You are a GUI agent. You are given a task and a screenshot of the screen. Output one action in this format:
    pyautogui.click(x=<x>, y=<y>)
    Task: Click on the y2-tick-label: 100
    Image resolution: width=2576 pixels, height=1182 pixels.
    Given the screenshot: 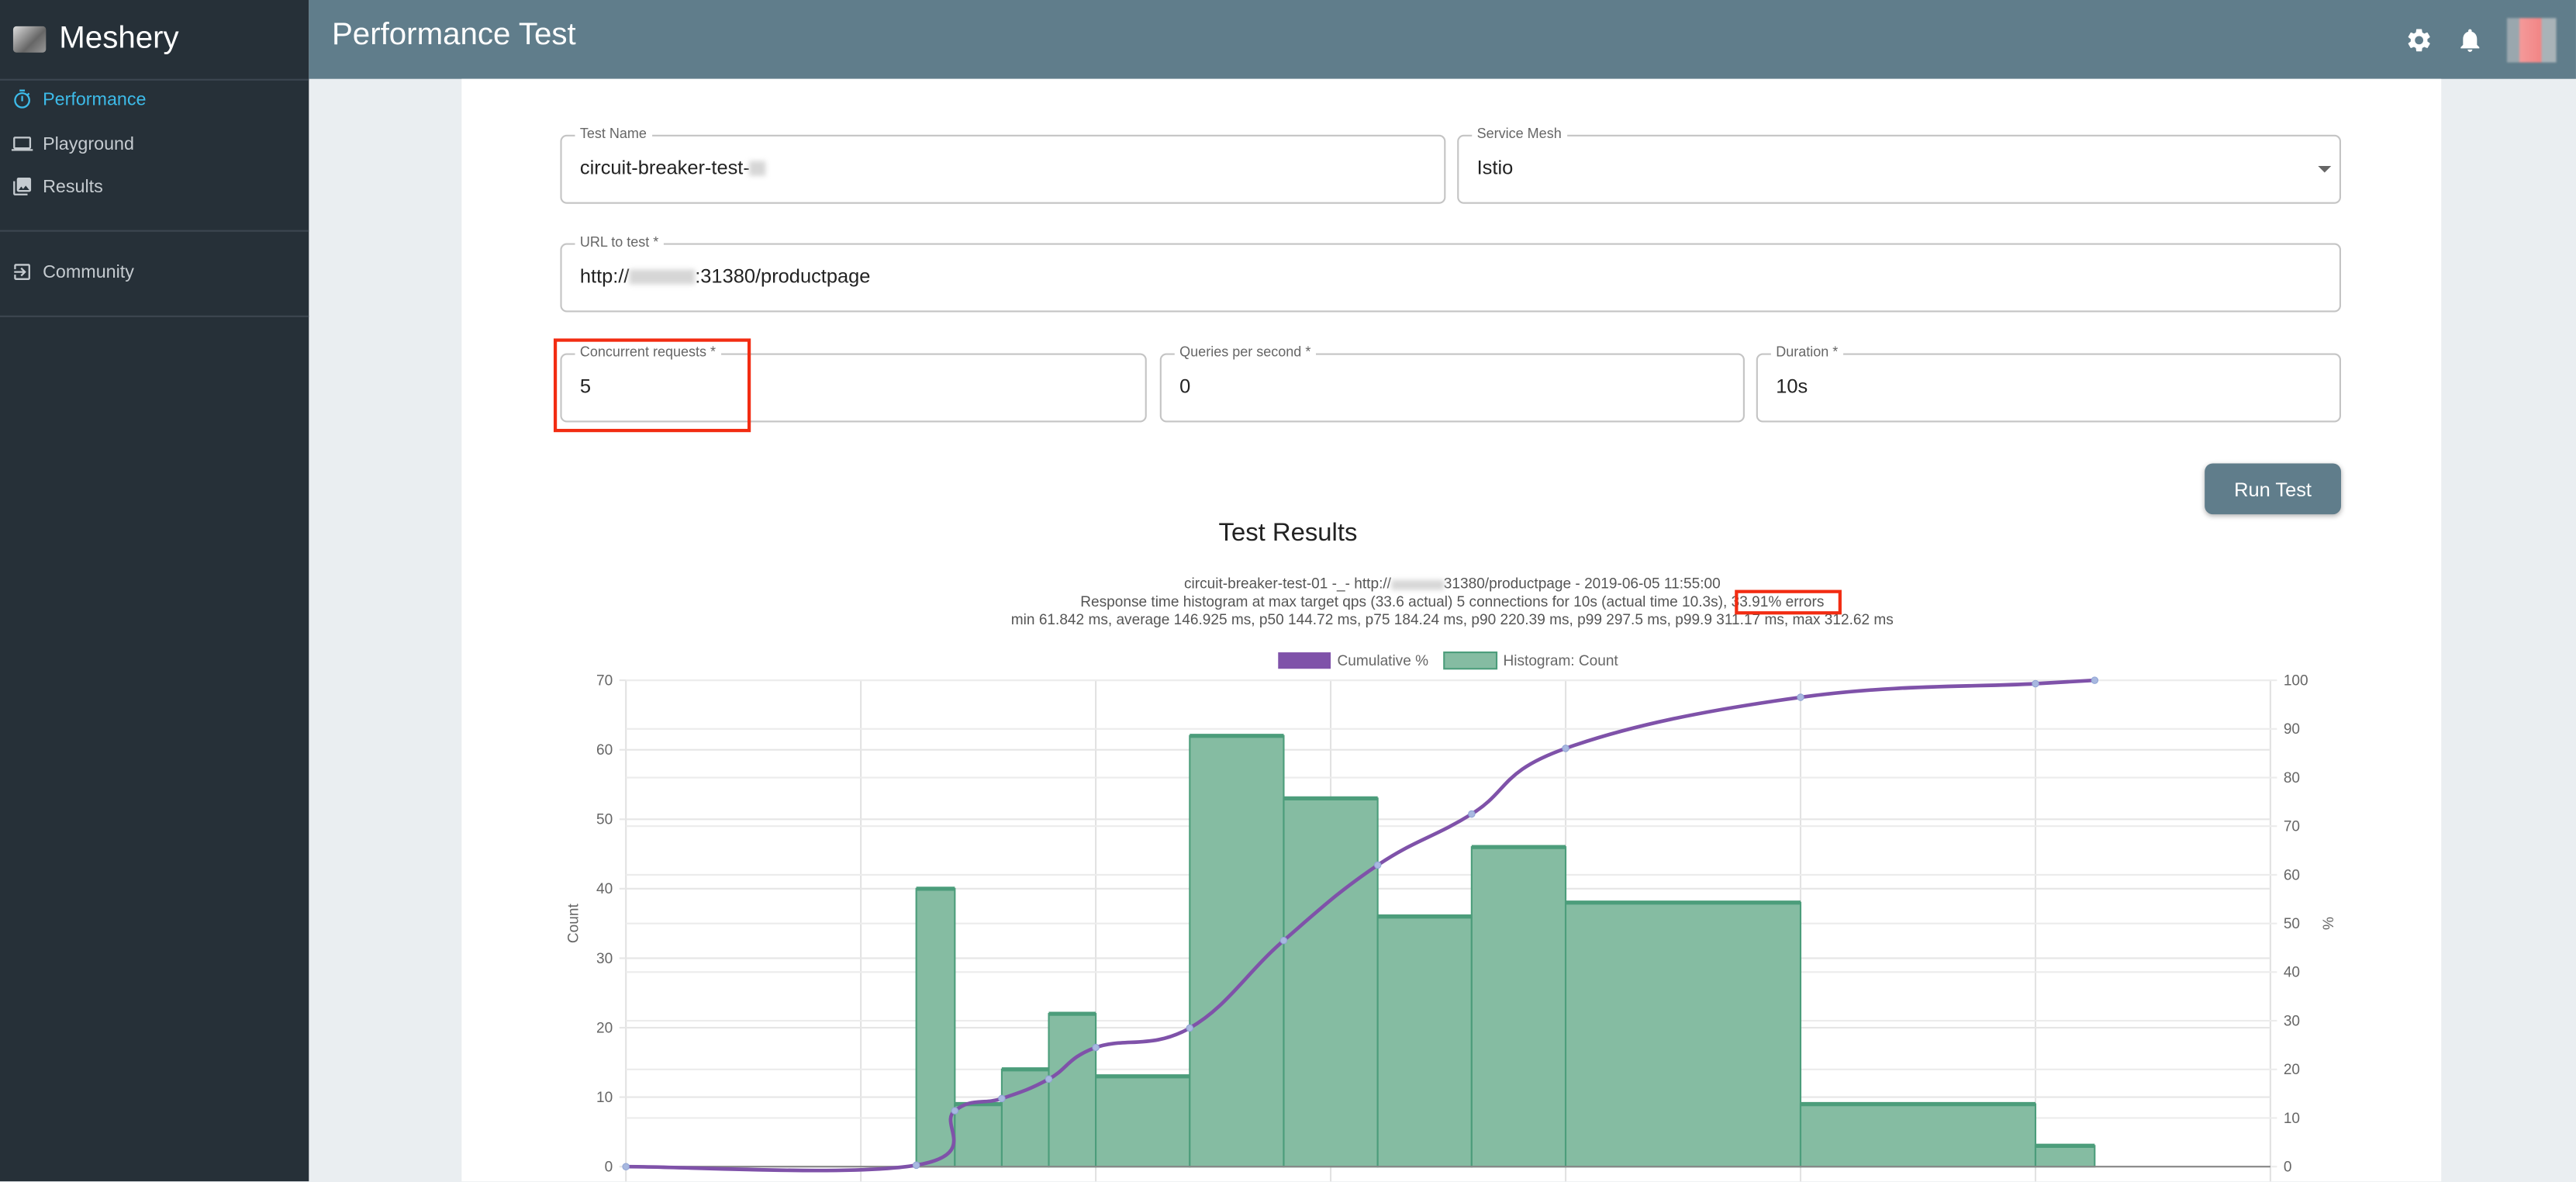 What is the action you would take?
    pyautogui.click(x=2296, y=680)
    